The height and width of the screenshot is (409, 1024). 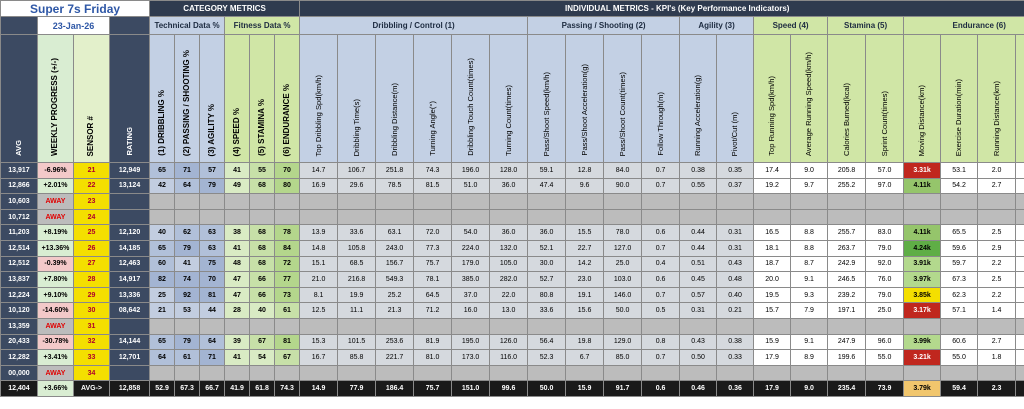 I want to click on kpi-cell: 16.0, so click(x=471, y=310).